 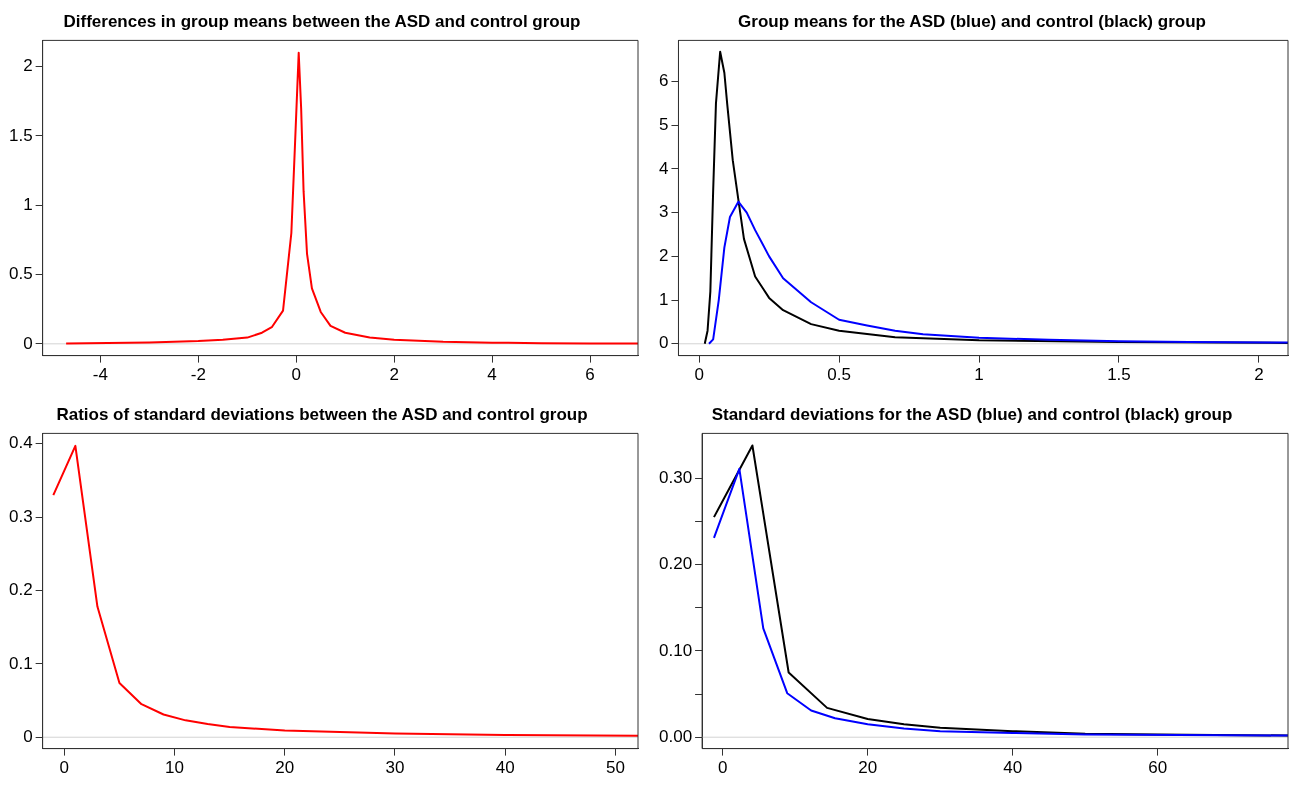 I want to click on y-tick-label: 0.00, so click(x=675, y=736).